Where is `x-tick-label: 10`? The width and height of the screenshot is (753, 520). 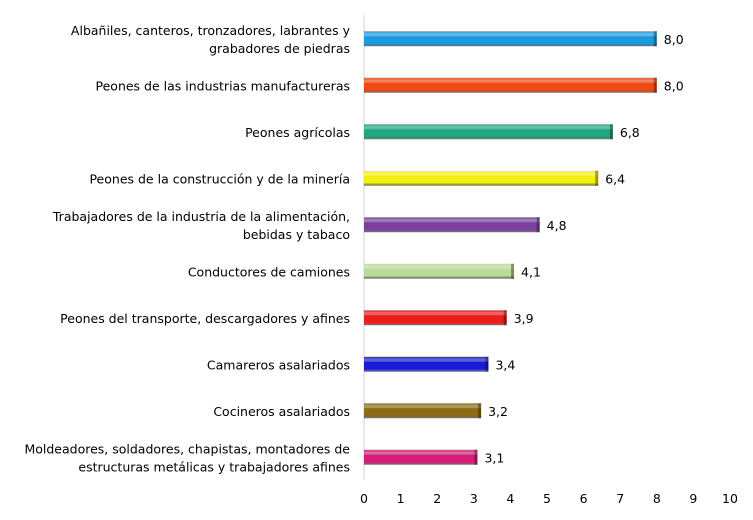
x-tick-label: 10 is located at coordinates (730, 498).